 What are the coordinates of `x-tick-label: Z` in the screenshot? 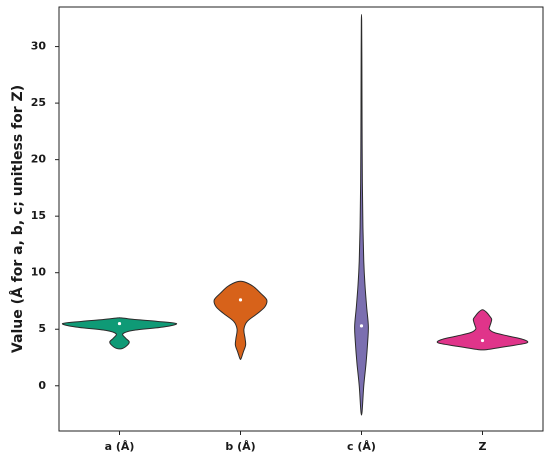 It's located at (483, 446).